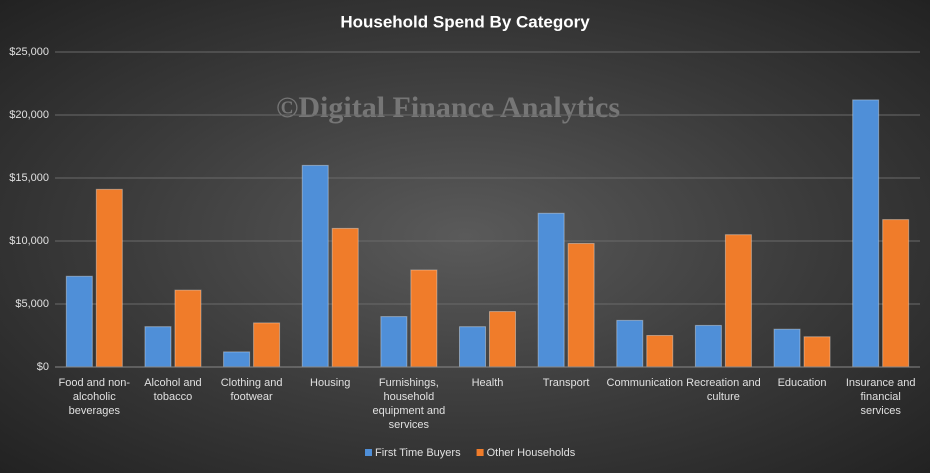 The image size is (930, 473). What do you see at coordinates (487, 383) in the screenshot?
I see `x-tick-label: Health` at bounding box center [487, 383].